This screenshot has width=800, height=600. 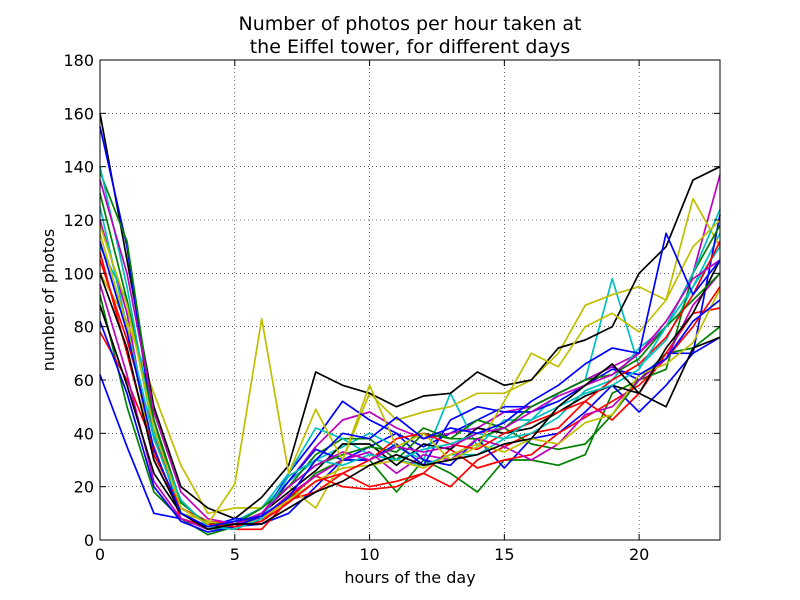 What do you see at coordinates (48, 300) in the screenshot?
I see `y-axis-label: number of photos` at bounding box center [48, 300].